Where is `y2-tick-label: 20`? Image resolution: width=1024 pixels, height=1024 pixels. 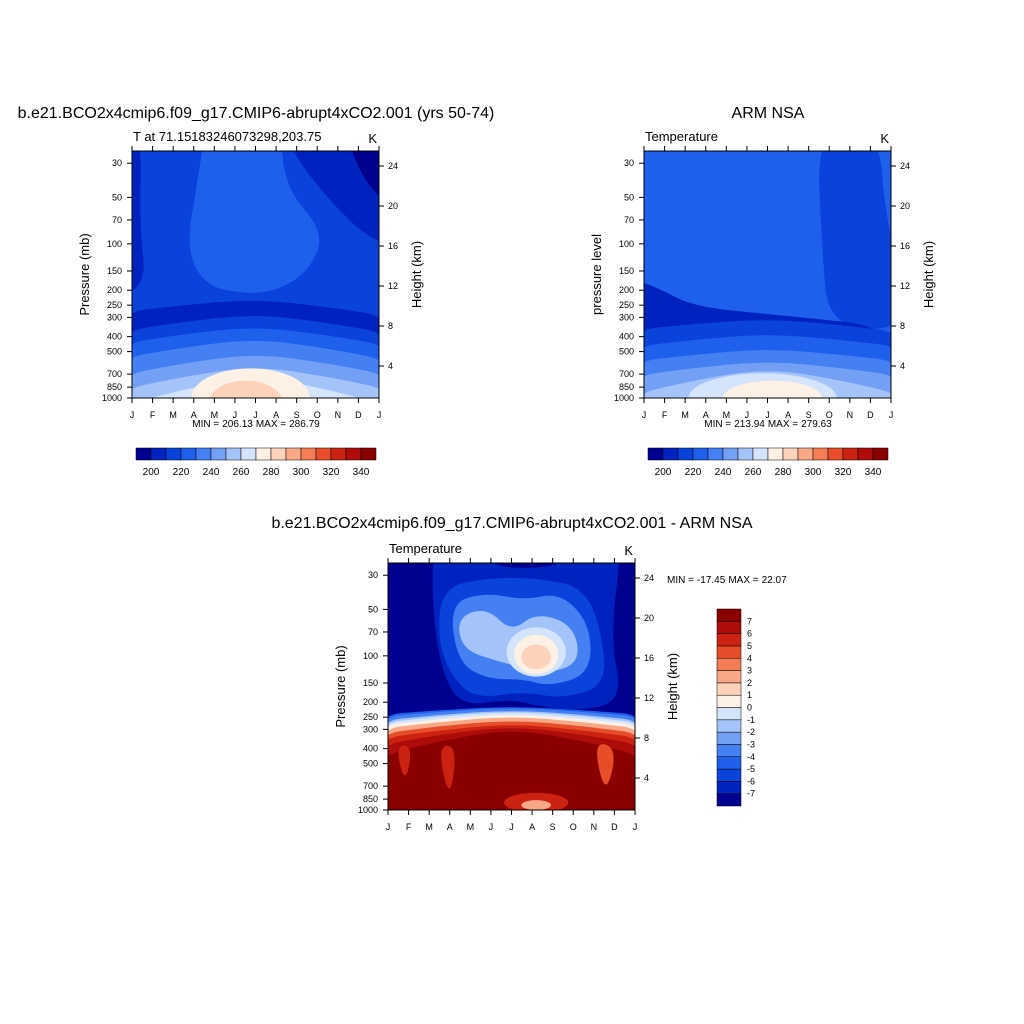 y2-tick-label: 20 is located at coordinates (393, 206).